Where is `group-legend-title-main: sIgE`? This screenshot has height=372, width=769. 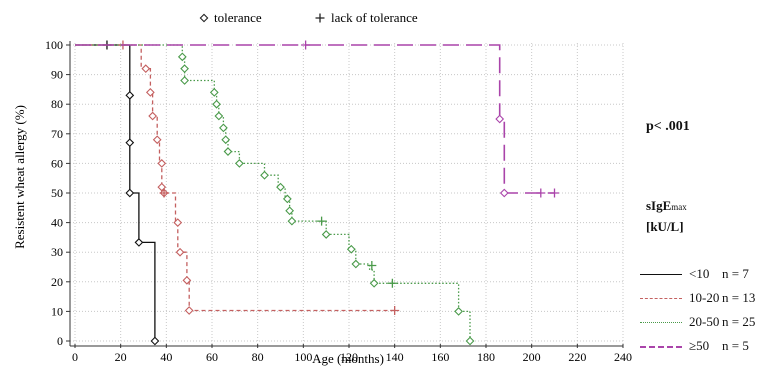
group-legend-title-main: sIgE is located at coordinates (659, 205).